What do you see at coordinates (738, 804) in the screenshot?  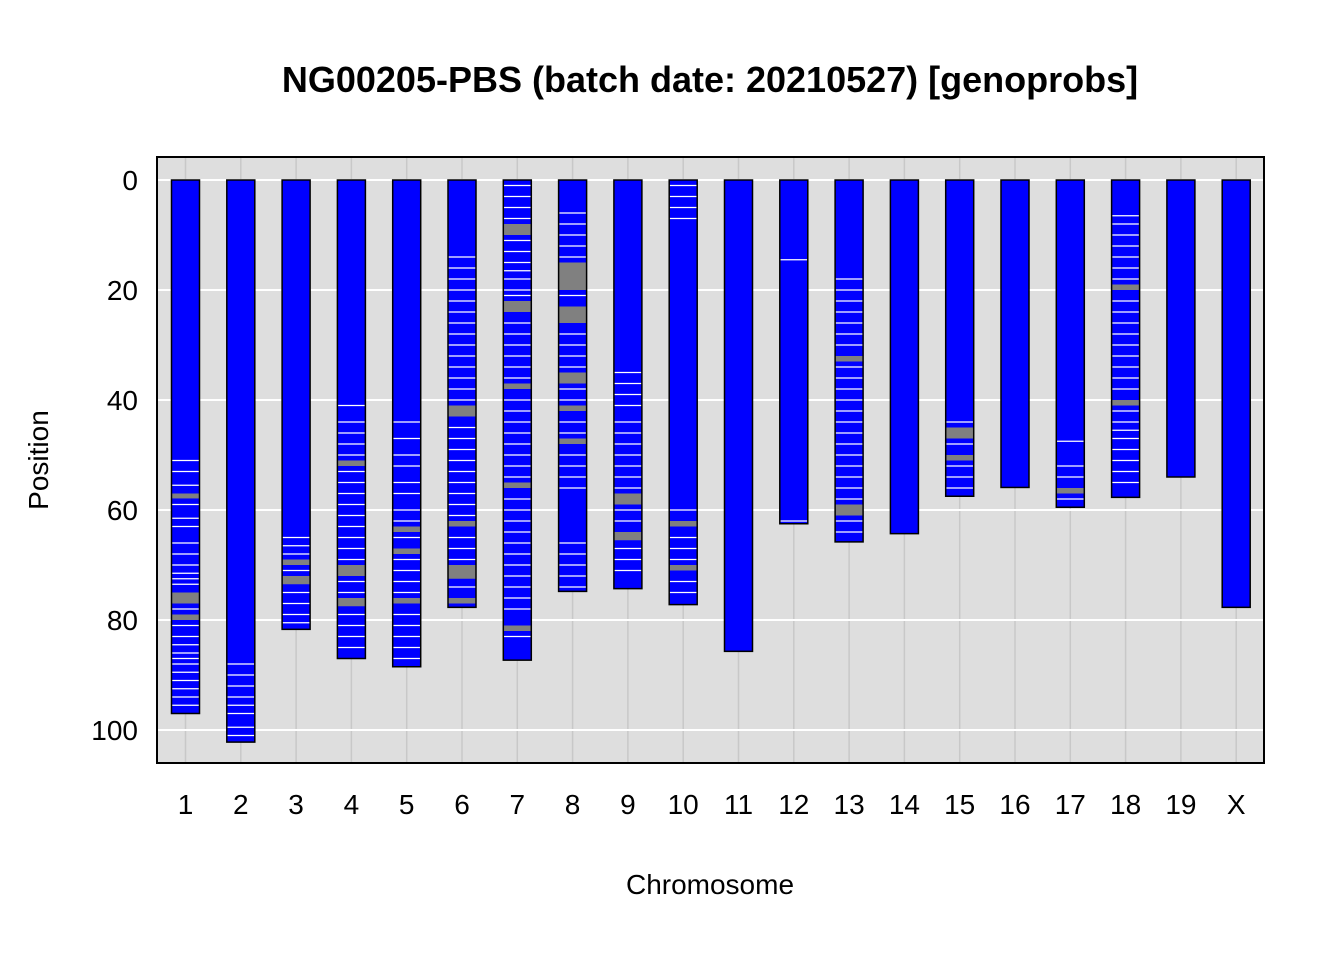 I see `x-tick-label: 11` at bounding box center [738, 804].